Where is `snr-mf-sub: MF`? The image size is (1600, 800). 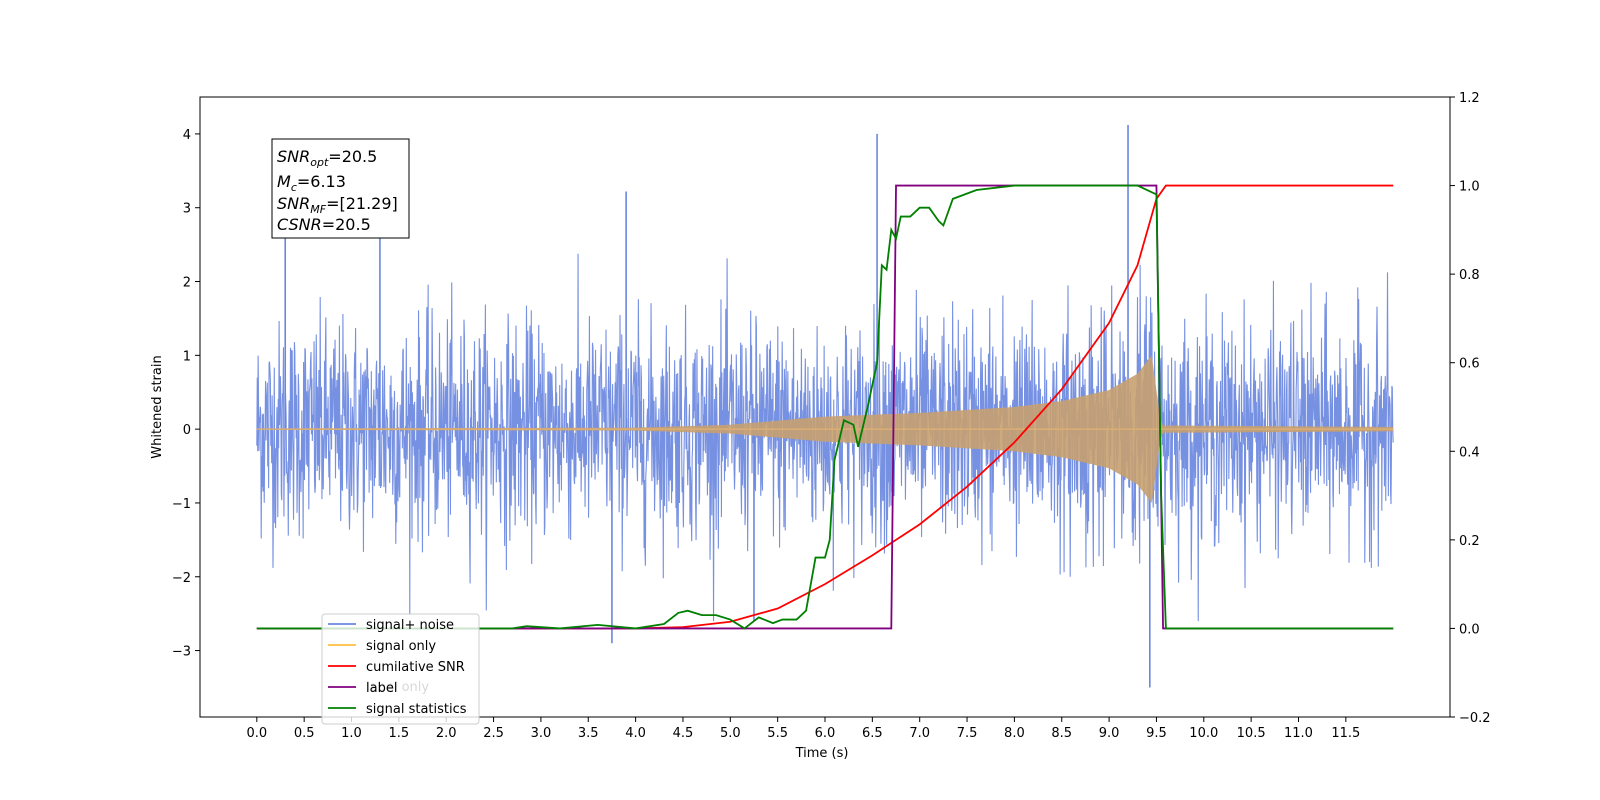 snr-mf-sub: MF is located at coordinates (318, 209).